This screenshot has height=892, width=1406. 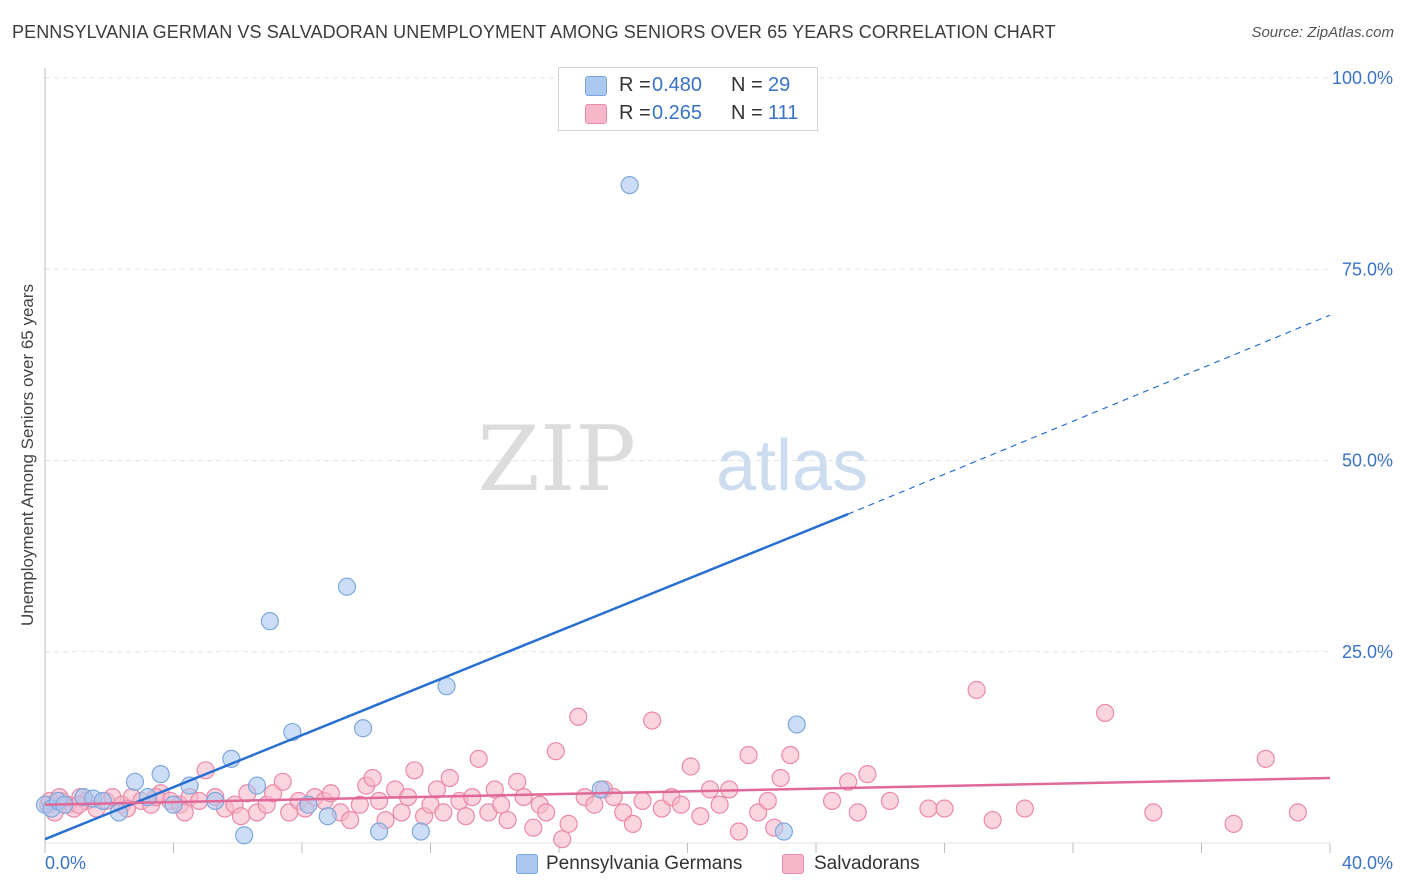 What do you see at coordinates (644, 863) in the screenshot?
I see `bottom-legend-label: Pennsylvania Germans` at bounding box center [644, 863].